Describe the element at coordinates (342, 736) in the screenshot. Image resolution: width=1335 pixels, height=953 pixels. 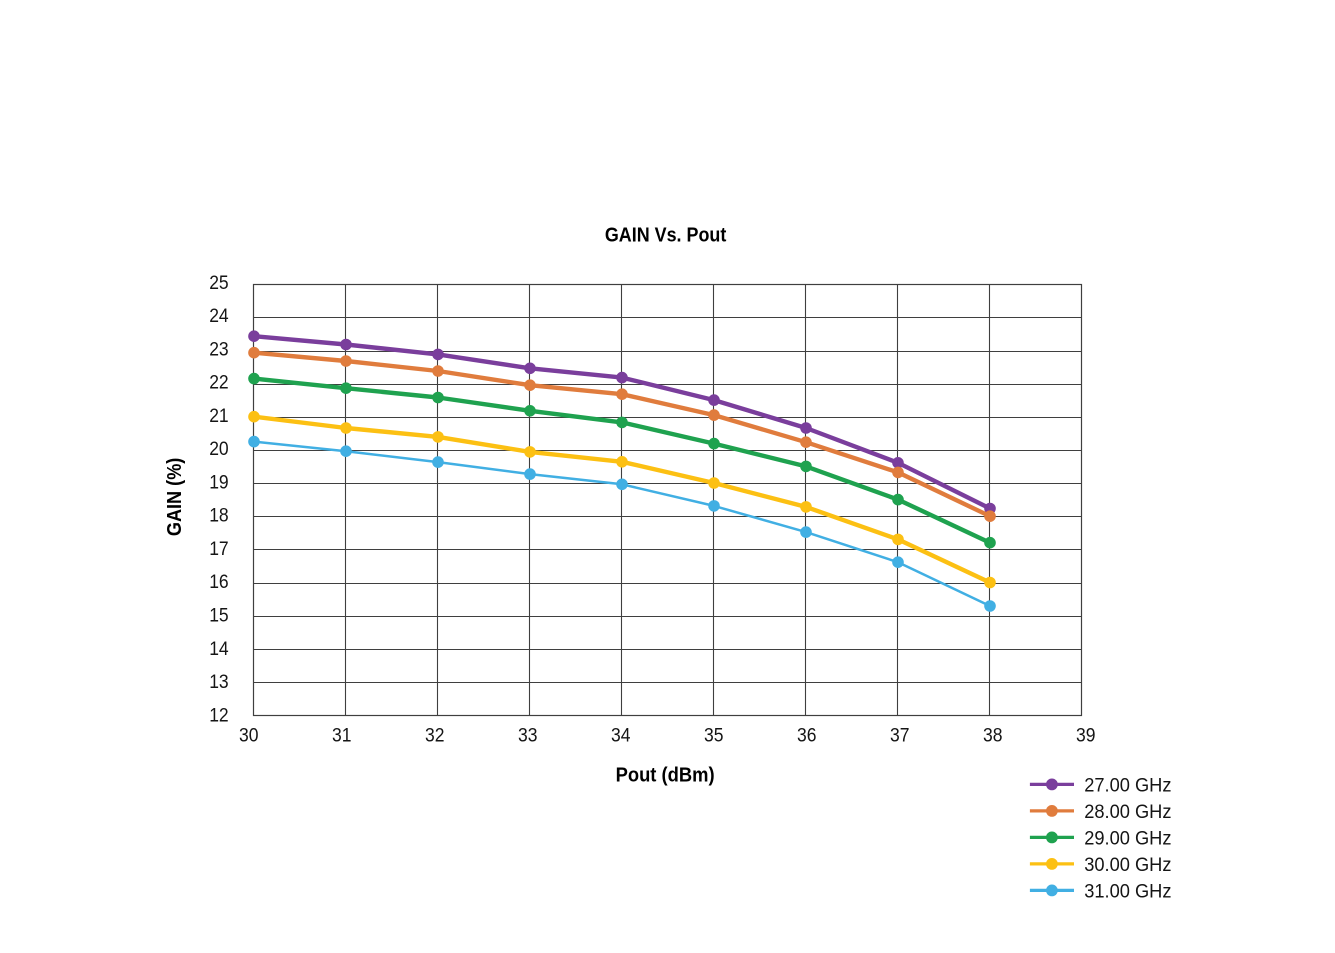
I see `svg-text: 31` at that location.